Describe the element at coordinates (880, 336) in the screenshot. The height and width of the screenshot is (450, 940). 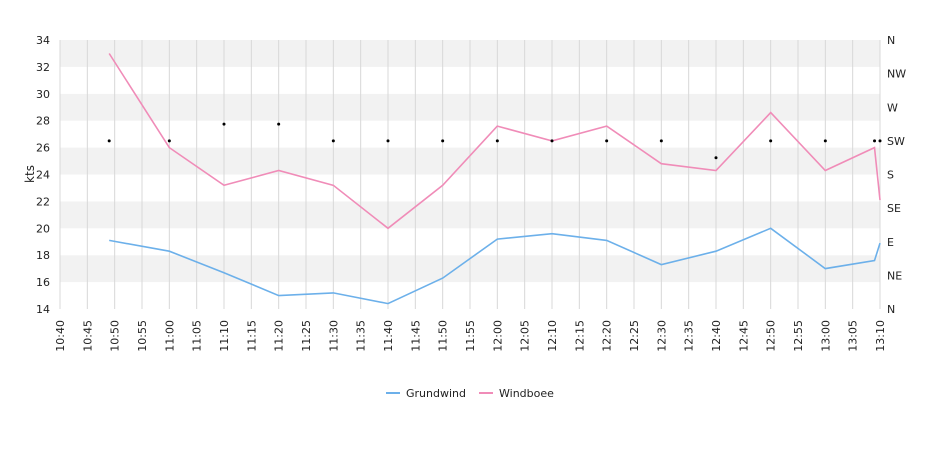
I see `x-tick-label: 13:10` at that location.